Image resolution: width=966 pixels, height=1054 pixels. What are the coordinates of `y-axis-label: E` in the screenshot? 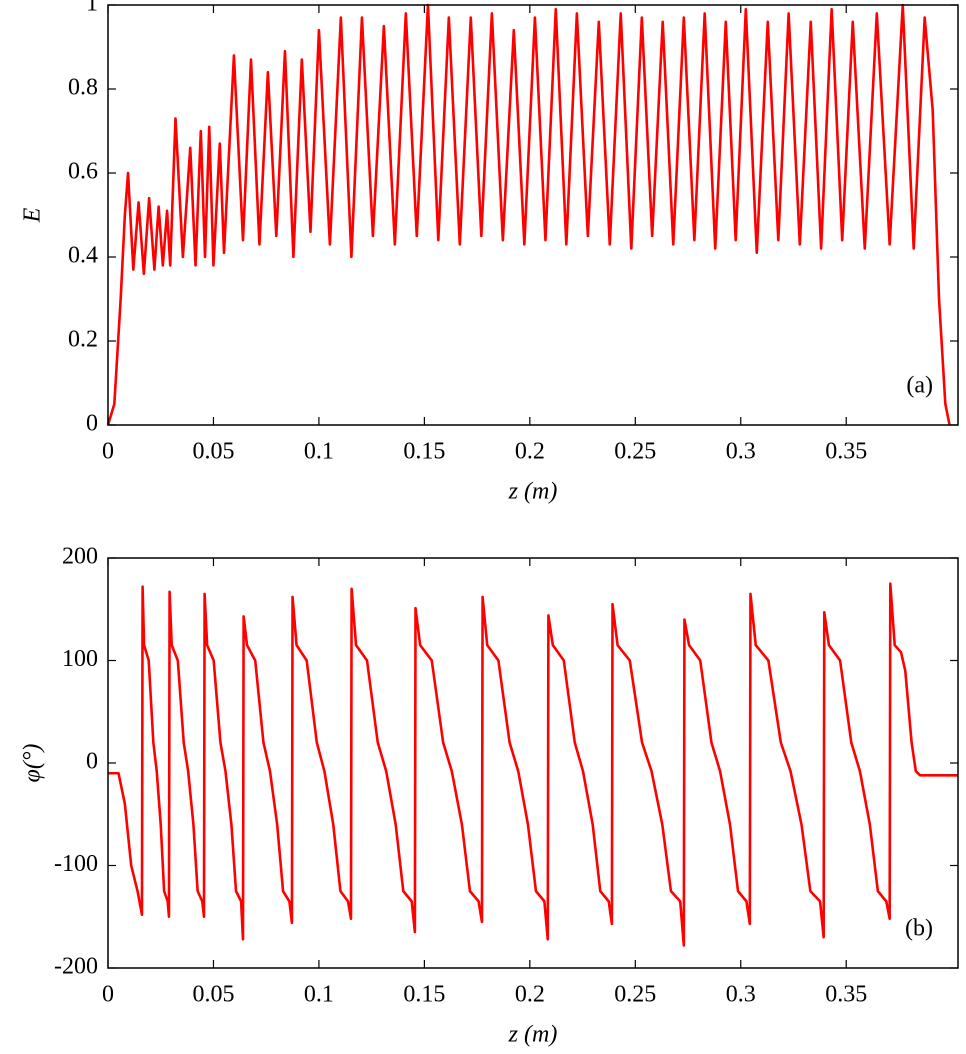 It's located at (33, 215).